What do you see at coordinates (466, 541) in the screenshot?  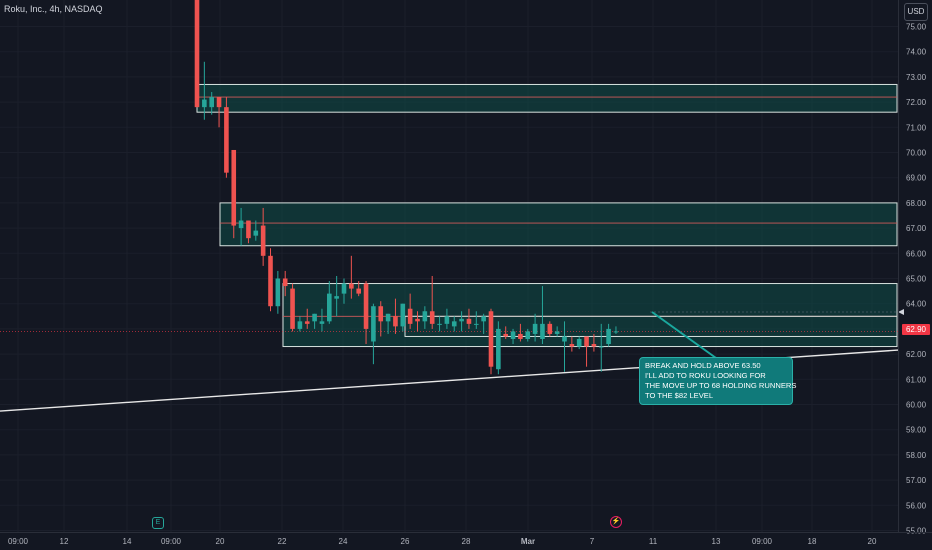 I see `x-tick-label: 28` at bounding box center [466, 541].